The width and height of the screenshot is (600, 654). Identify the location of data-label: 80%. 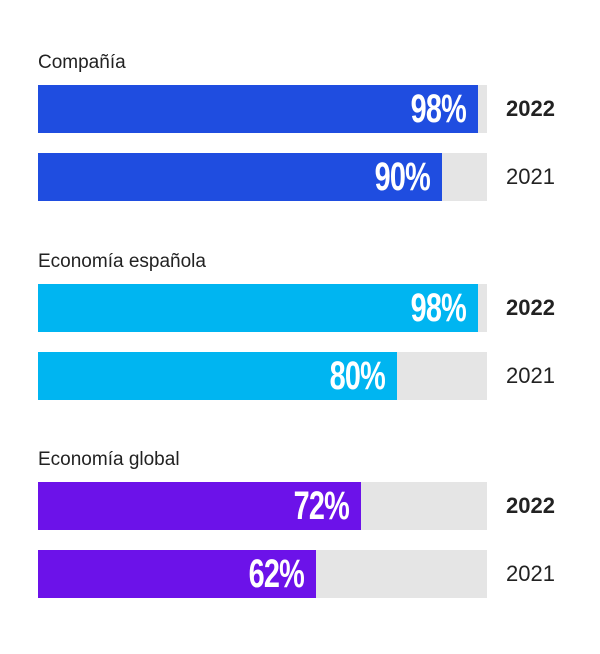
(357, 376).